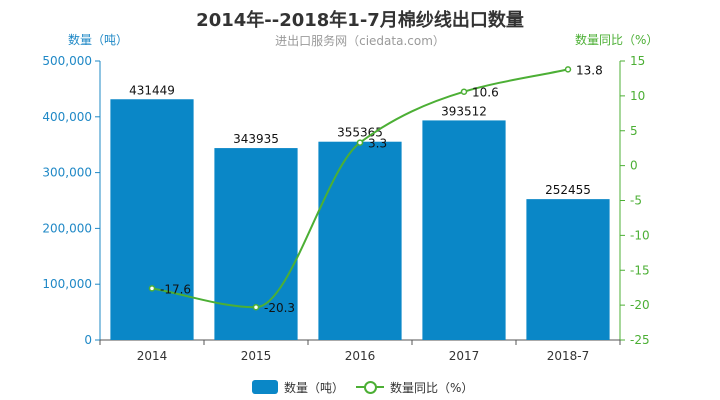 This screenshot has height=400, width=720. I want to click on legend-bar-swatch, so click(265, 387).